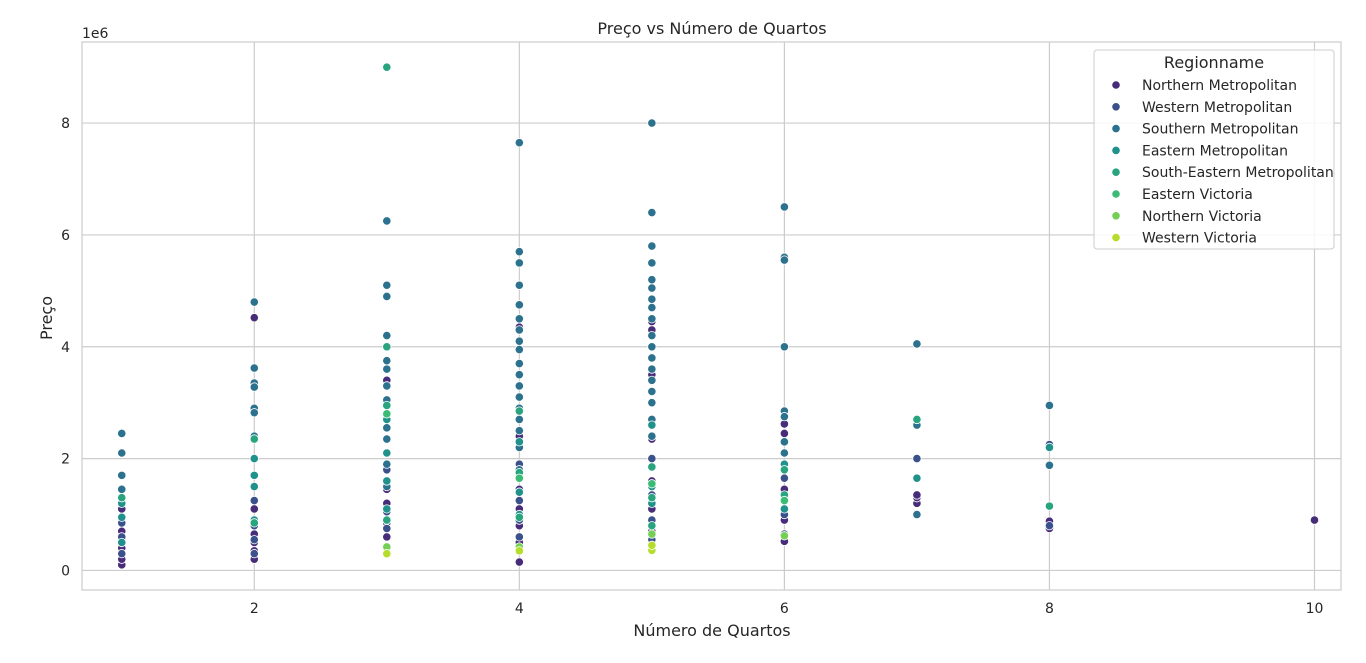 The width and height of the screenshot is (1366, 663). What do you see at coordinates (65, 124) in the screenshot?
I see `y-tick-label: 8` at bounding box center [65, 124].